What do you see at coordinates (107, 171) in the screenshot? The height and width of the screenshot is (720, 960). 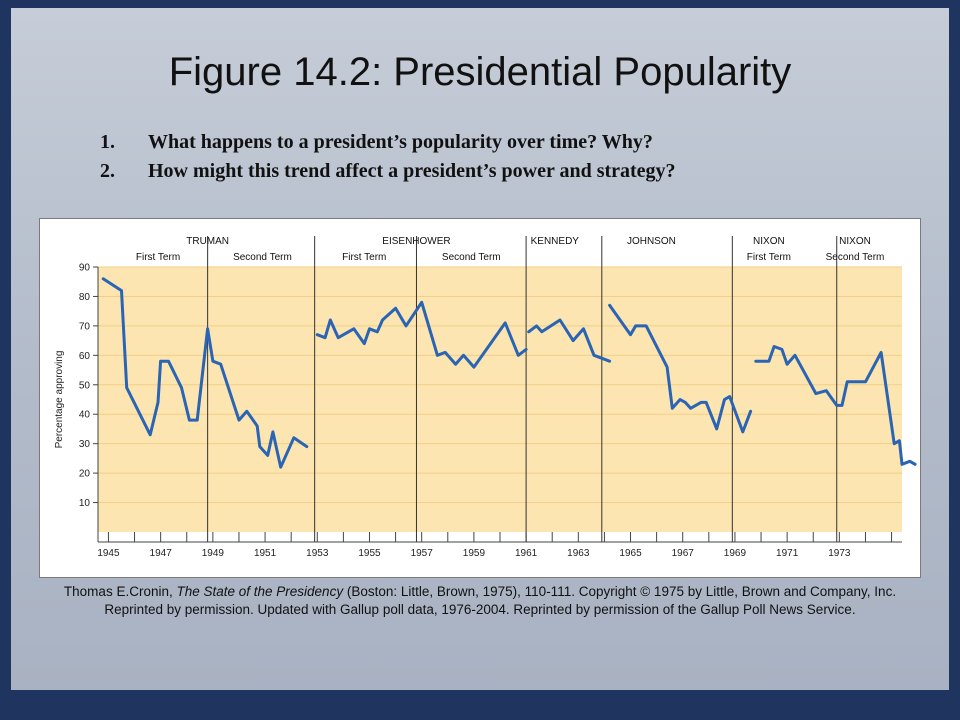 I see `question-number: 2.` at bounding box center [107, 171].